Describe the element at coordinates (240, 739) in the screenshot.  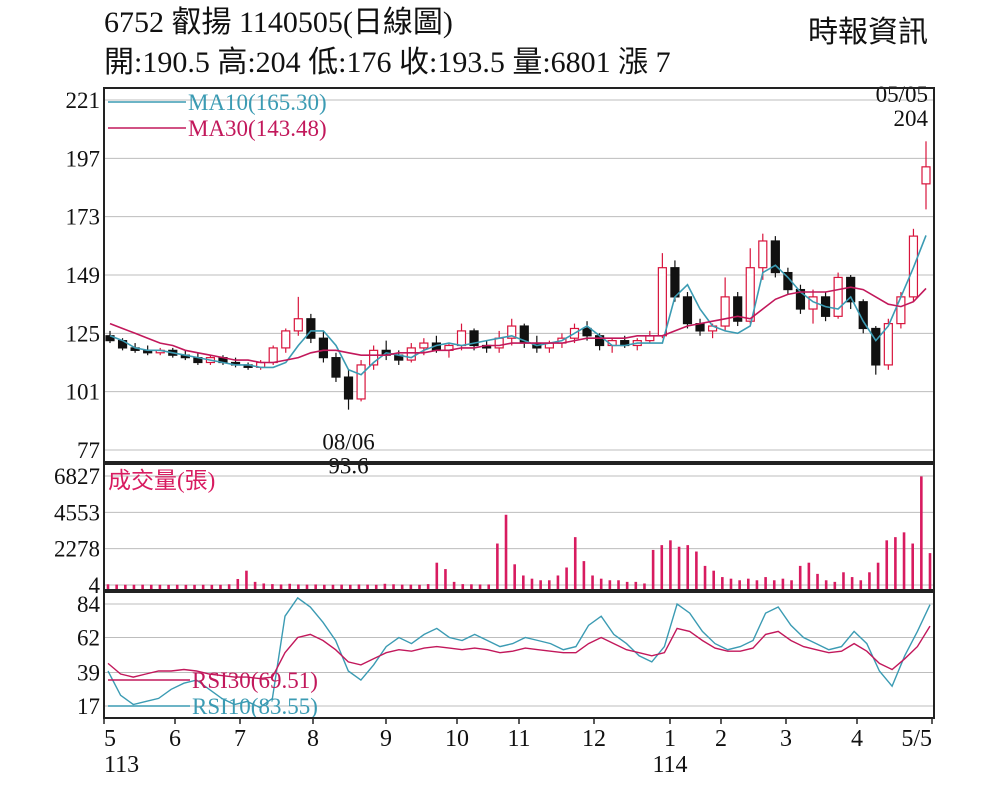
I see `month-label: 7` at that location.